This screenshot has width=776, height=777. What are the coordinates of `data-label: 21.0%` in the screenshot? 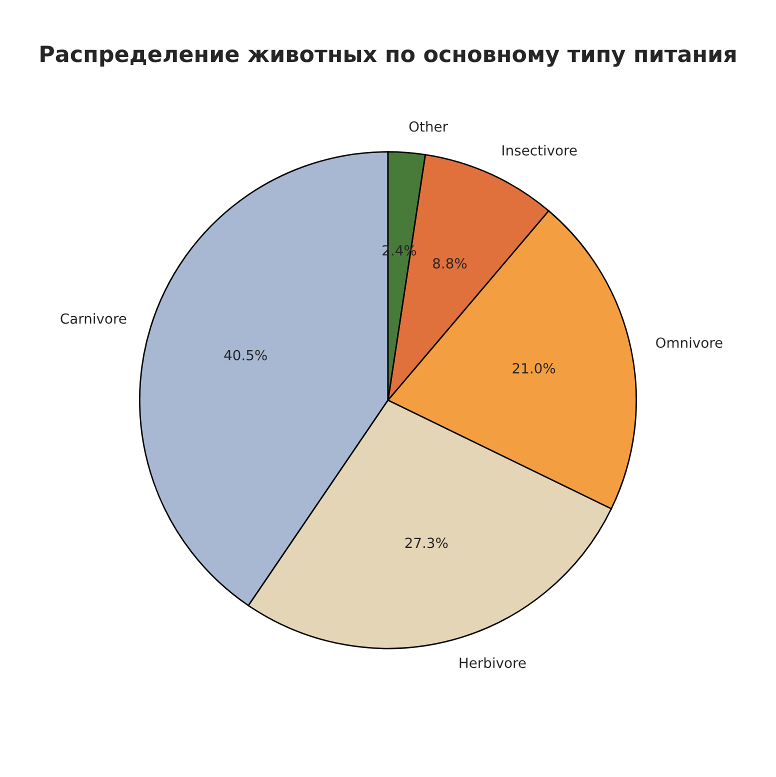 It's located at (534, 368).